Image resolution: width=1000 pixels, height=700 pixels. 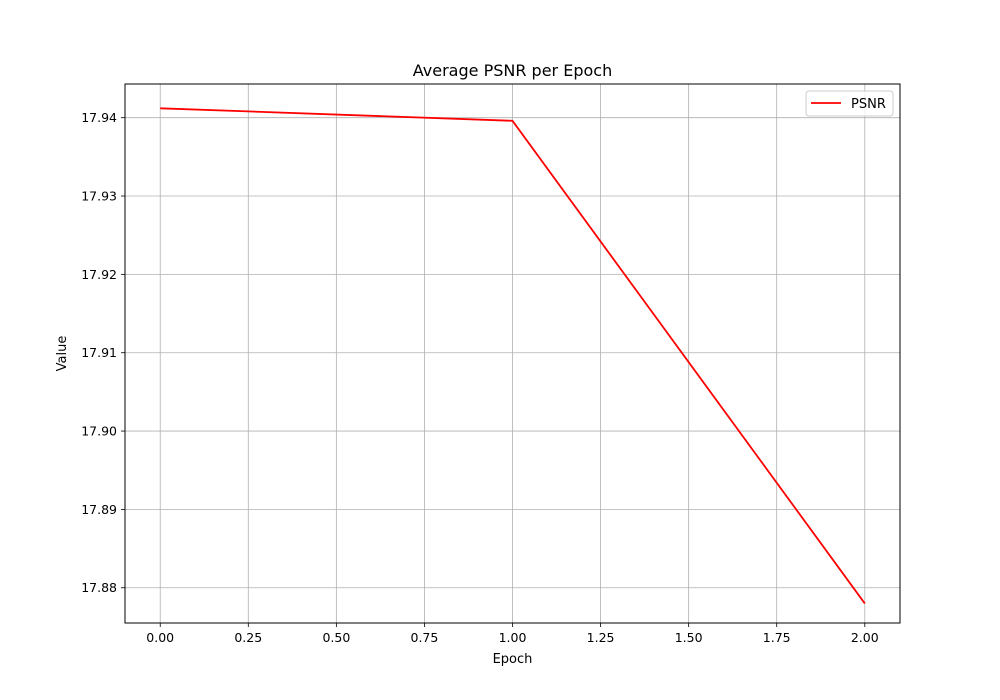 What do you see at coordinates (99, 117) in the screenshot?
I see `y-tick-label: 17.94` at bounding box center [99, 117].